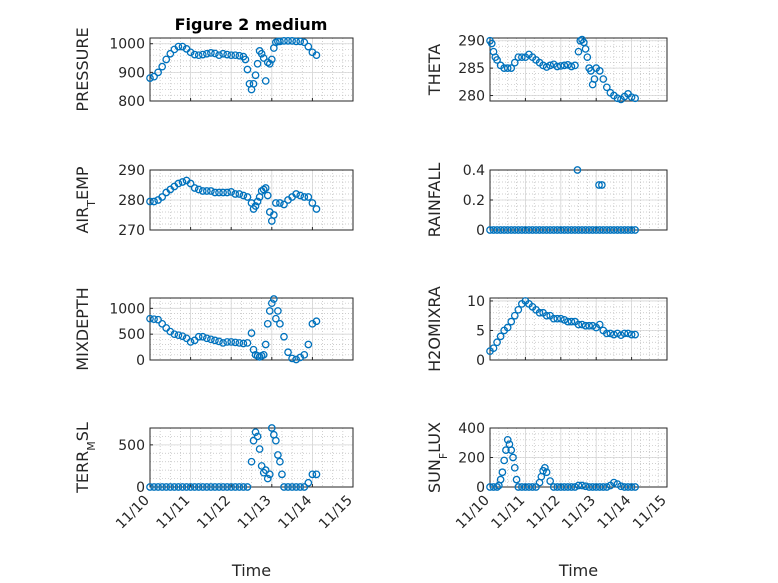  What do you see at coordinates (562, 200) in the screenshot?
I see `series-rainfall` at bounding box center [562, 200].